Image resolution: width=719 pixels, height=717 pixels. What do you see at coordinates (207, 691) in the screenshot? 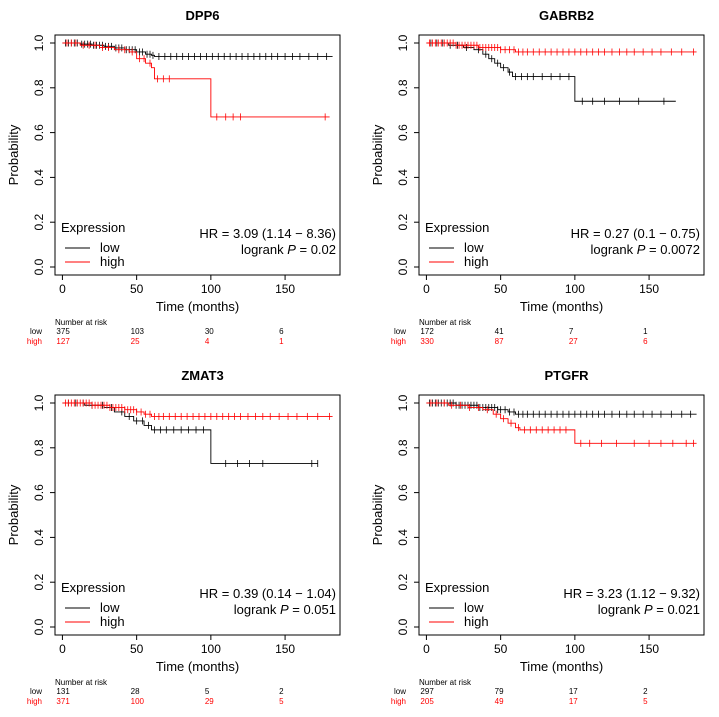
I see `risk-count-low: 5` at bounding box center [207, 691].